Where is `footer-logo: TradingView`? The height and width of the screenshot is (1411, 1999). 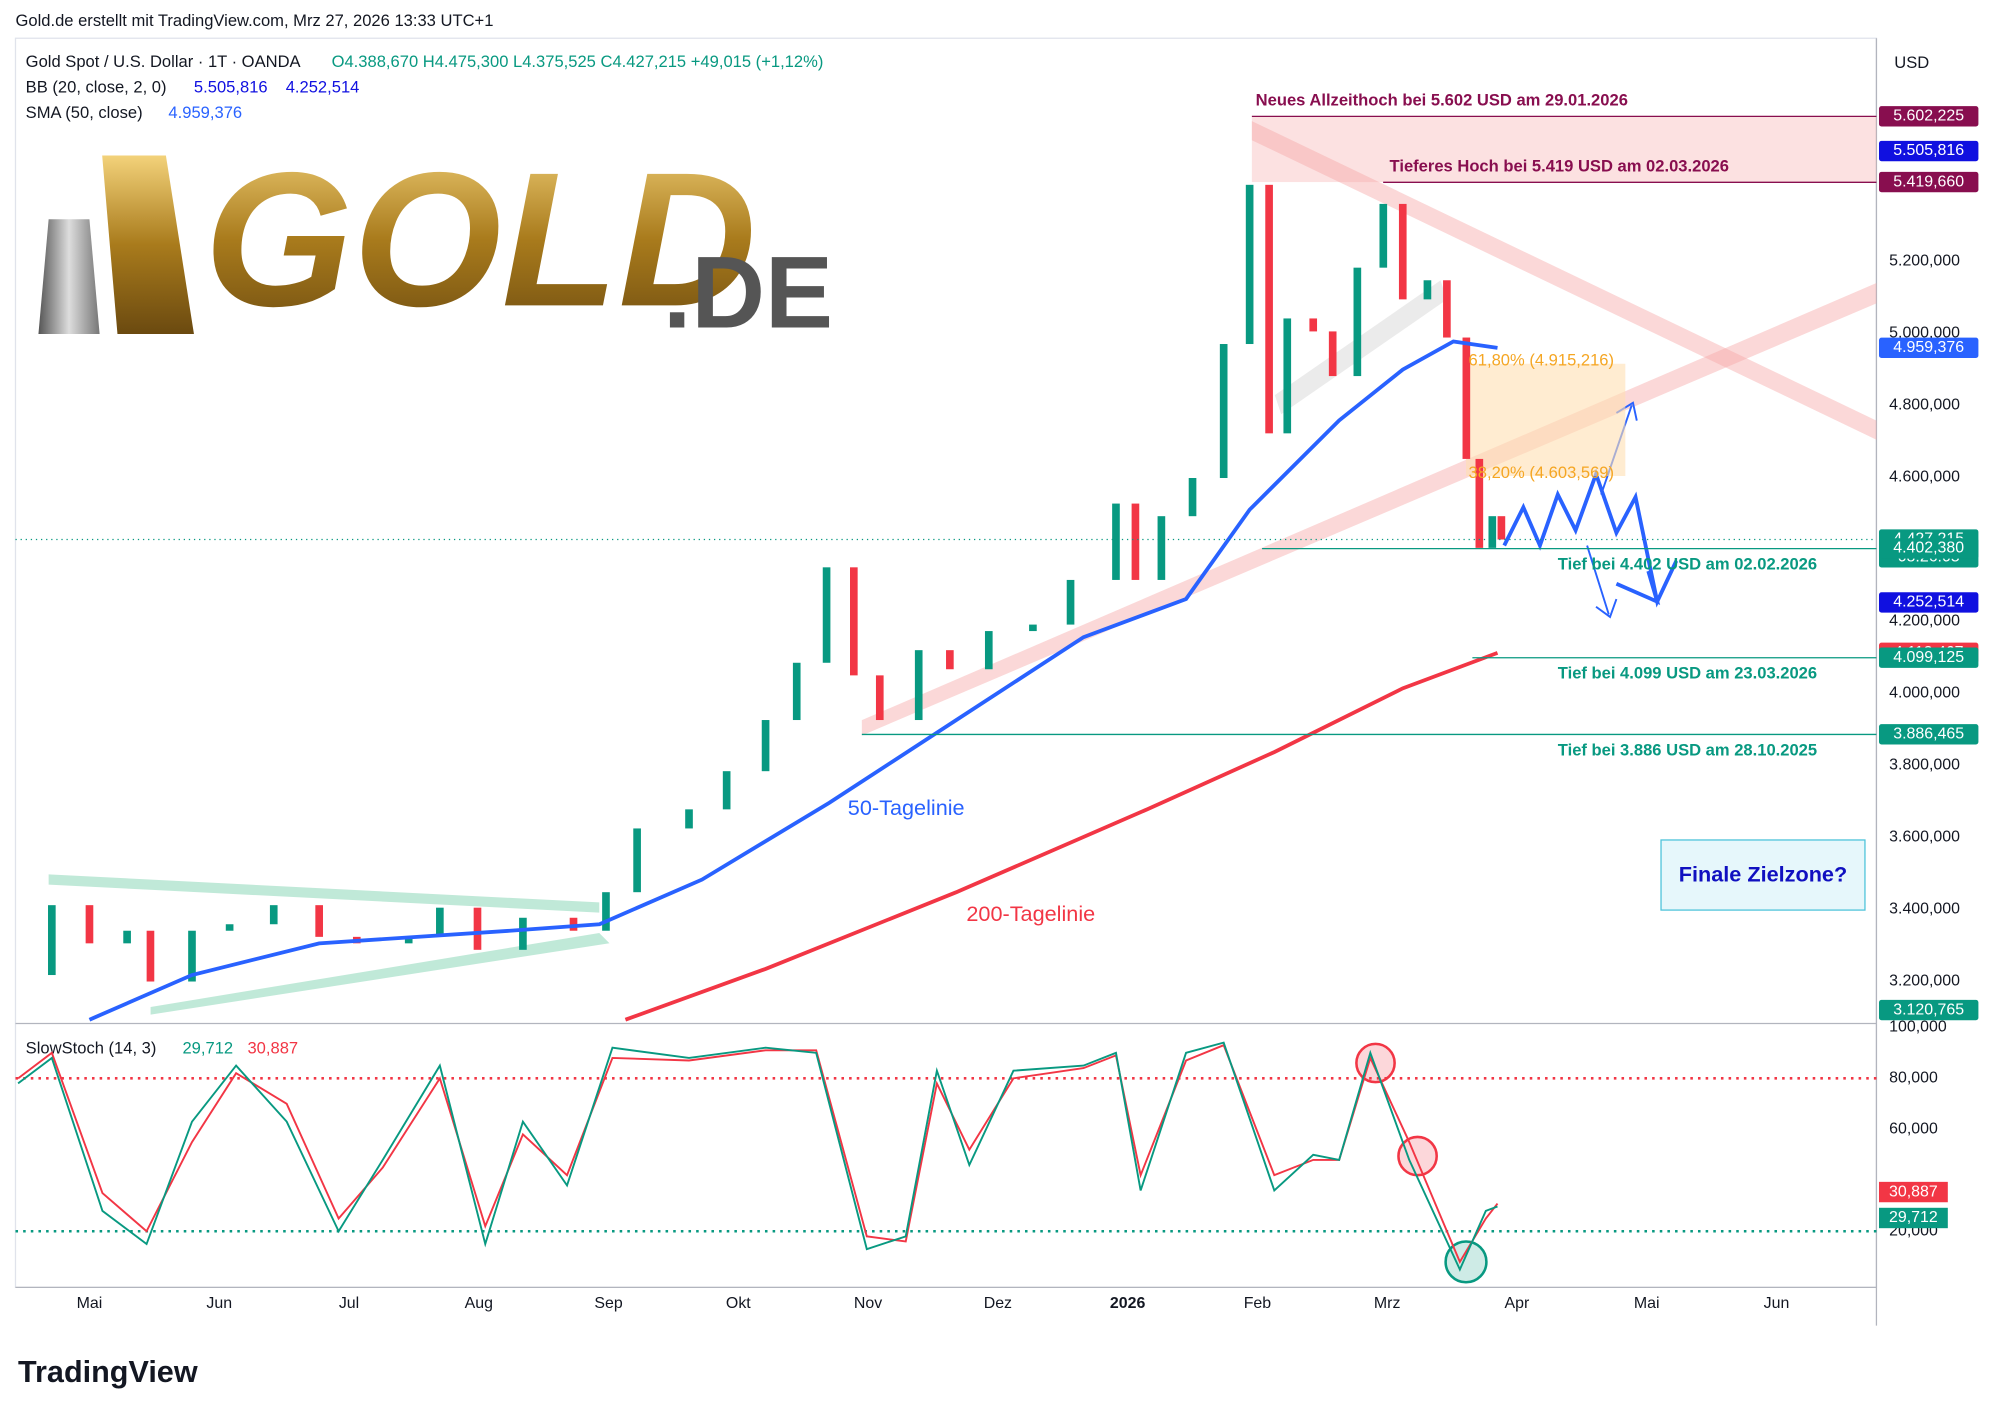 footer-logo: TradingView is located at coordinates (108, 1372).